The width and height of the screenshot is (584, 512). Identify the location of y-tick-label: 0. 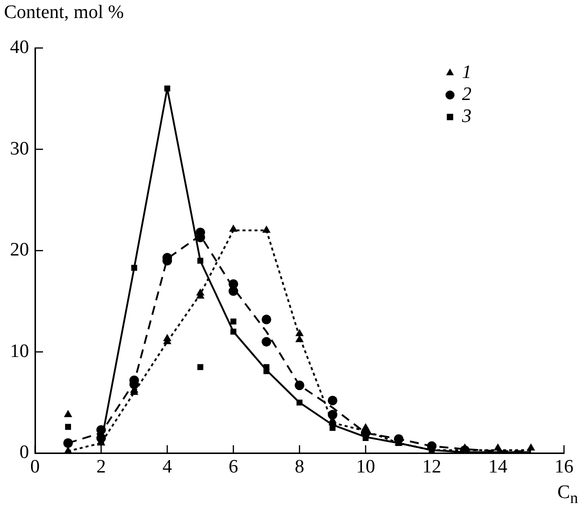
(24, 453).